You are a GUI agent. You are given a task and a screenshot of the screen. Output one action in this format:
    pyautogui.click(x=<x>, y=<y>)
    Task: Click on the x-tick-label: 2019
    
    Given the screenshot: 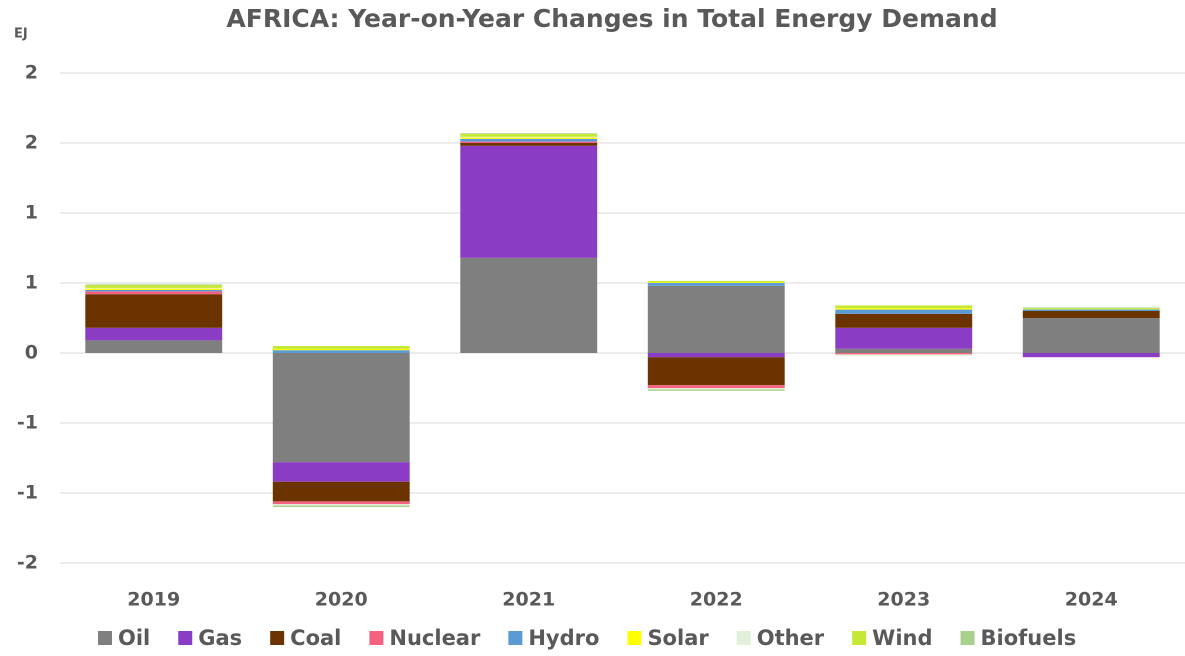 What is the action you would take?
    pyautogui.click(x=153, y=600)
    